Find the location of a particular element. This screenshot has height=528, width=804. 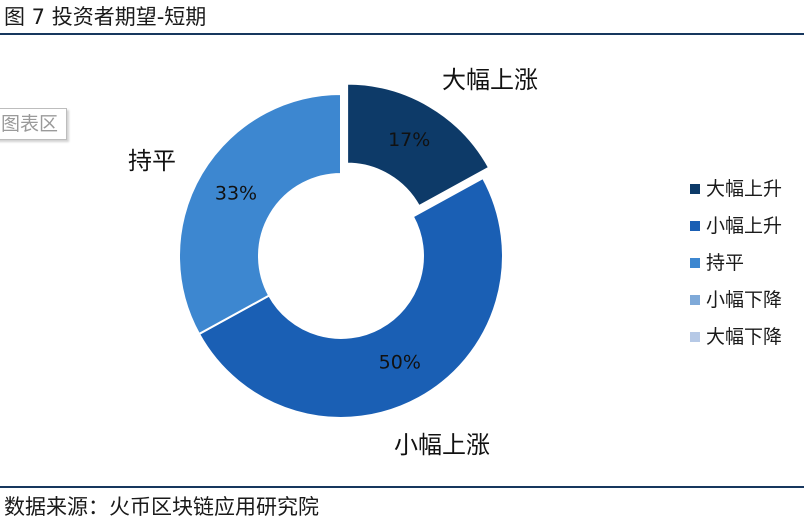

legend-item-1: 大幅上升 is located at coordinates (747, 188).